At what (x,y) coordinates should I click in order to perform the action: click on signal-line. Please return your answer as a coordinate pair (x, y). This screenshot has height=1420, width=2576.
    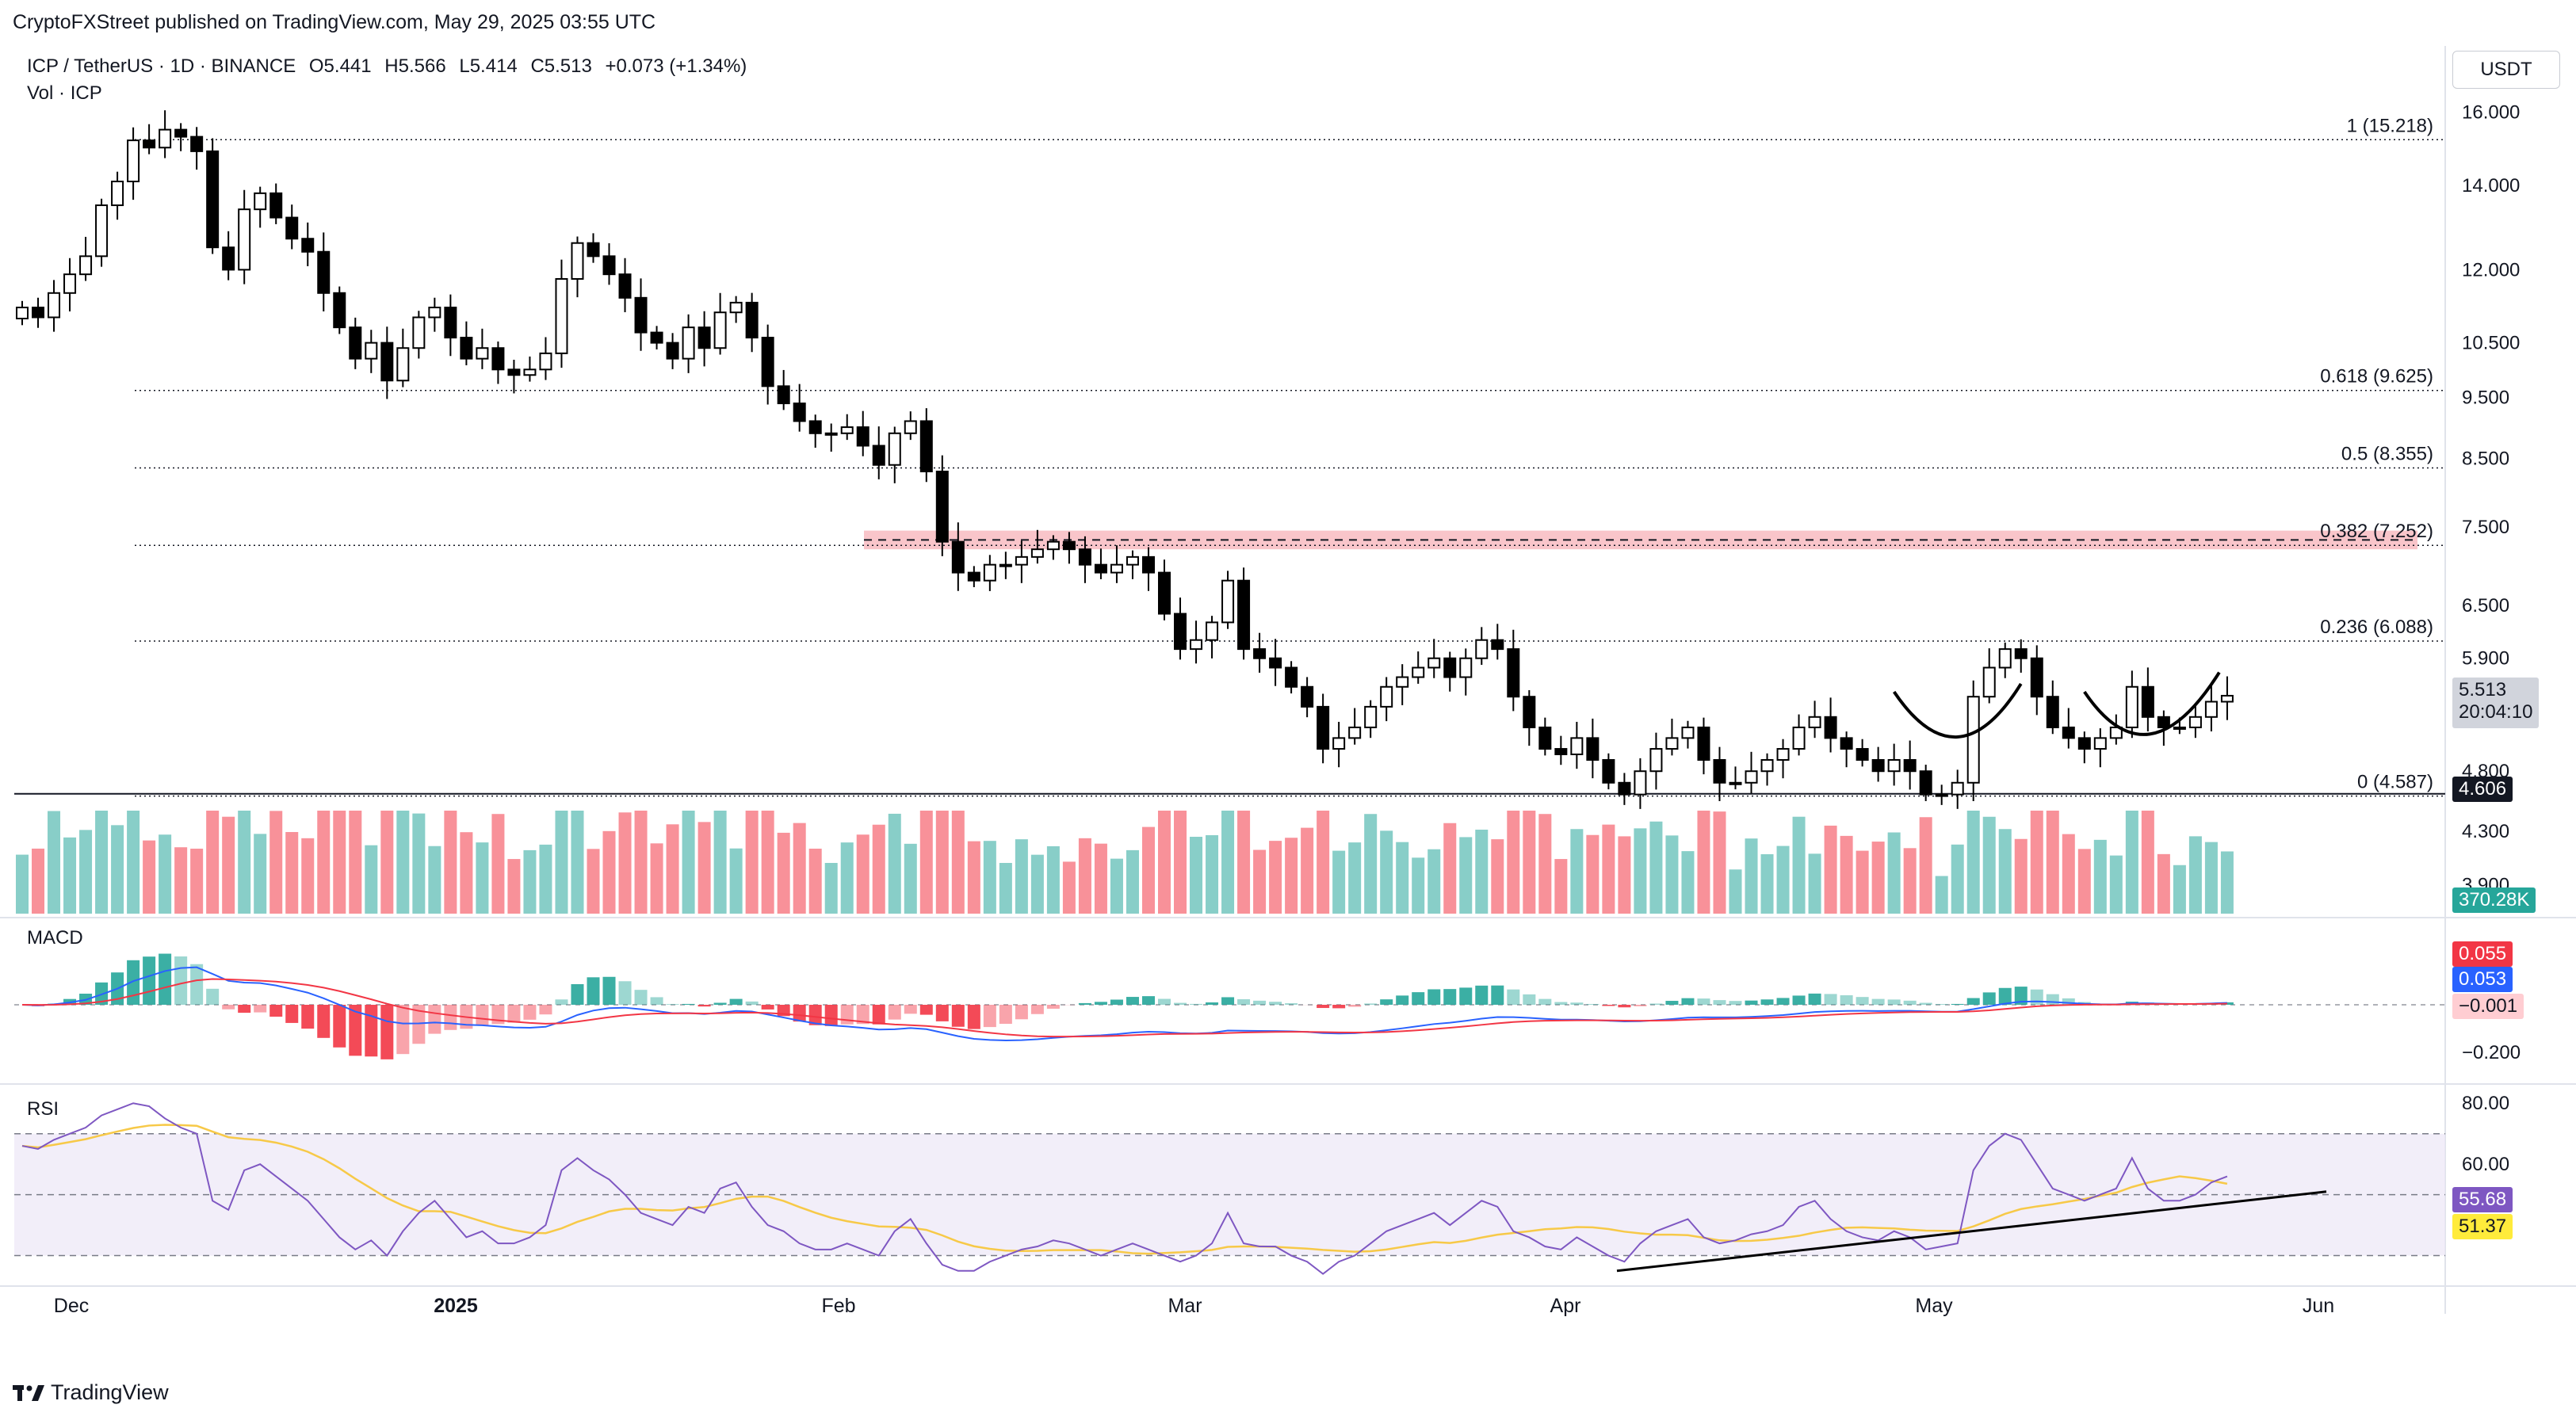
    Looking at the image, I should click on (1124, 1008).